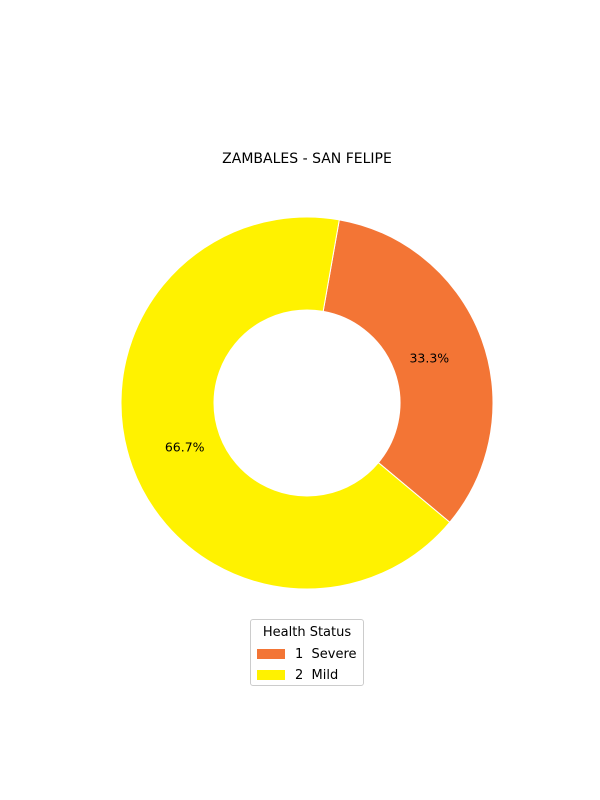 The width and height of the screenshot is (600, 800). What do you see at coordinates (307, 159) in the screenshot?
I see `chart-title: ZAMBALES - SAN FELIPE` at bounding box center [307, 159].